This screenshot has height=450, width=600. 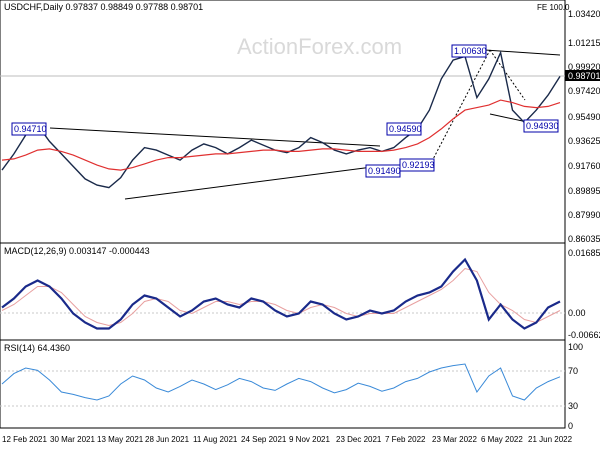 I want to click on macd-title: MACD(12,26,9) 0.003147 -0.000443, so click(x=77, y=251).